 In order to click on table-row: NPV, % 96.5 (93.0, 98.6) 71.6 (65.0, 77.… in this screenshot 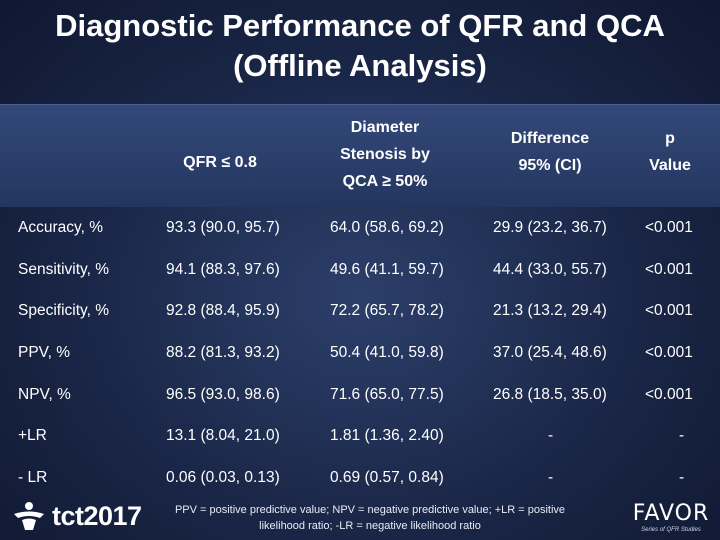, I will do `click(360, 395)`.